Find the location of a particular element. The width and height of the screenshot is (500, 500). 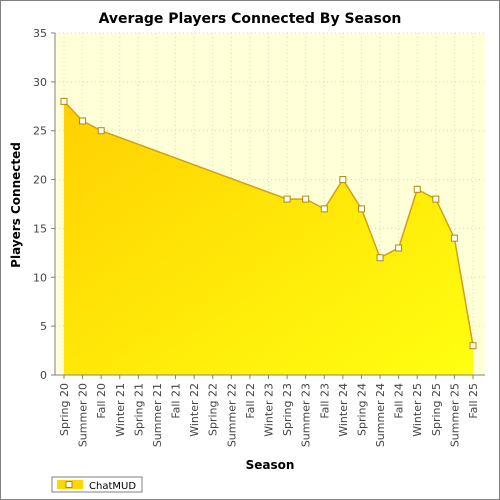

x-tick-label: Fall 25 is located at coordinates (473, 401).